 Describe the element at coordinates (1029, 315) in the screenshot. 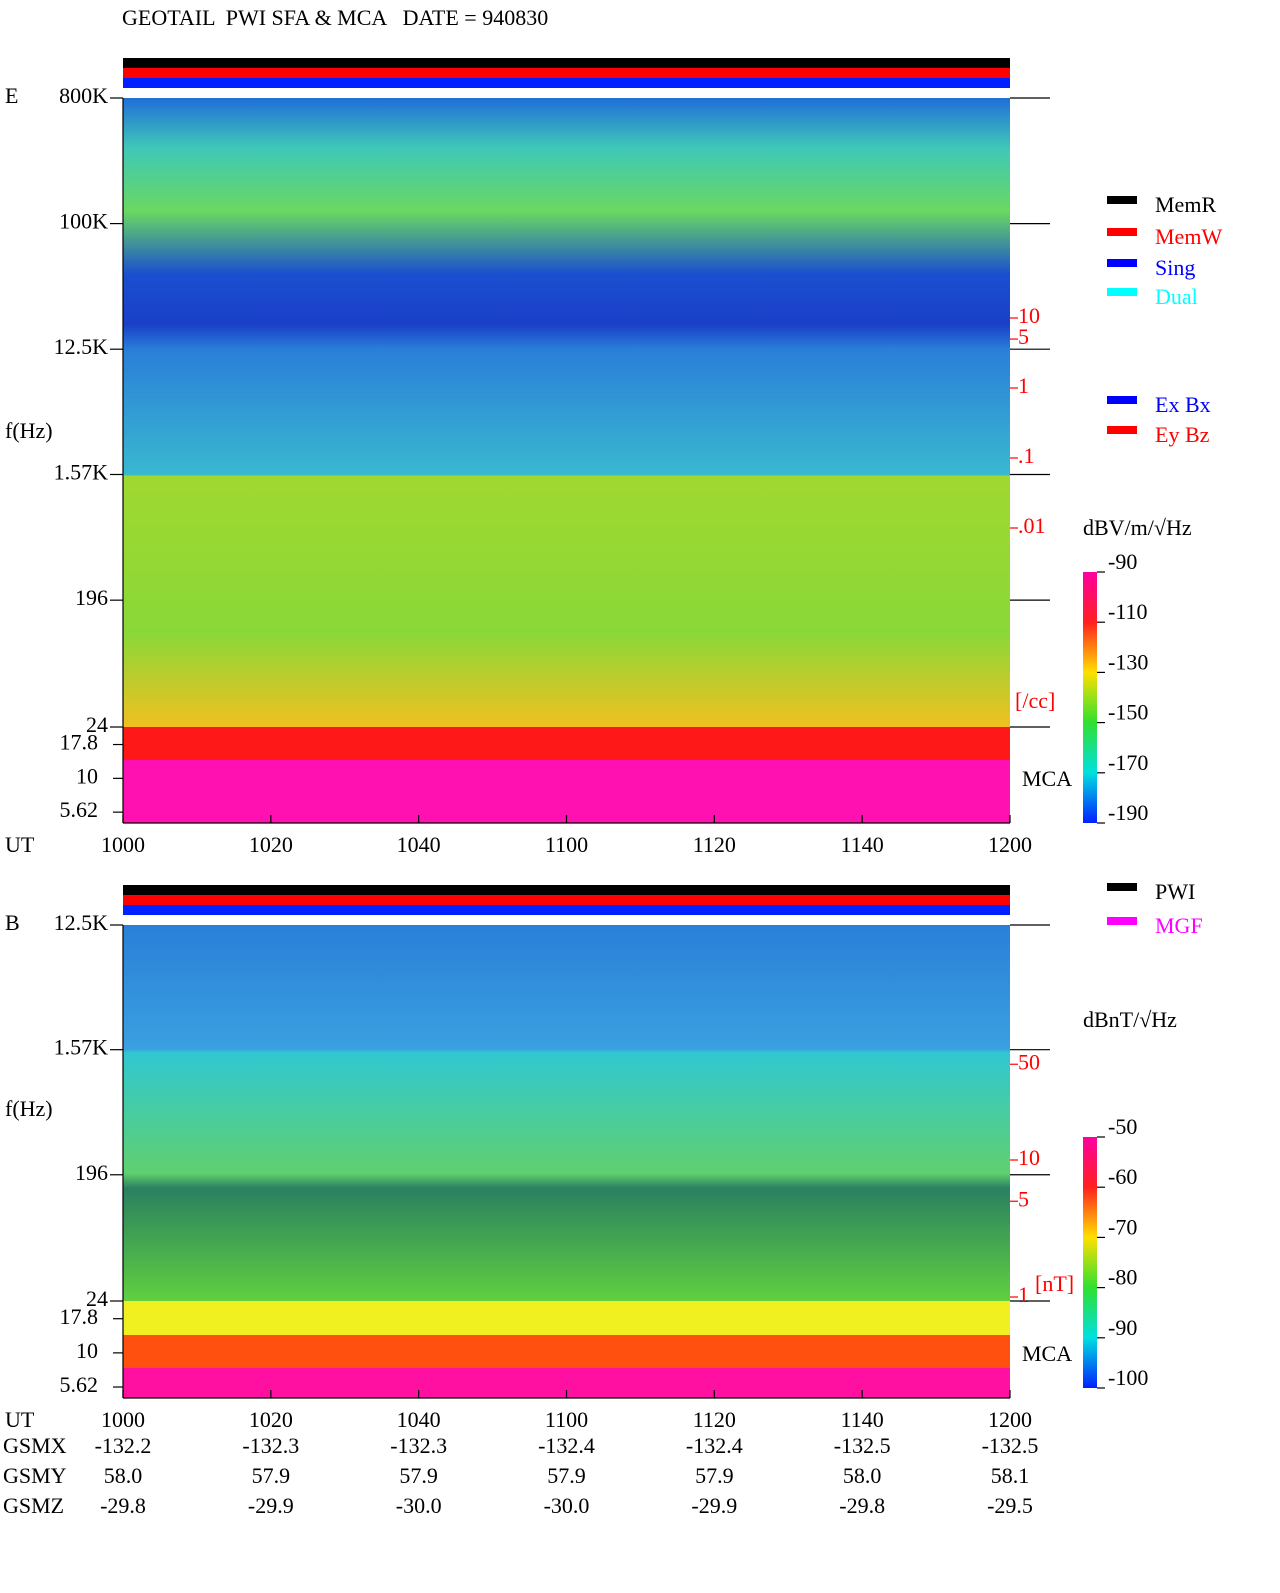

I see `y2-tick-label: 10` at that location.